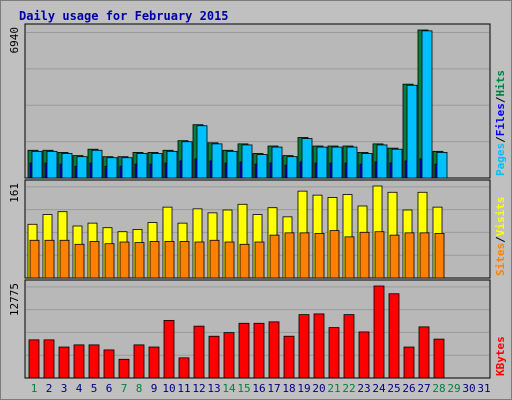  I want to click on day-label-5: 5, so click(94, 388).